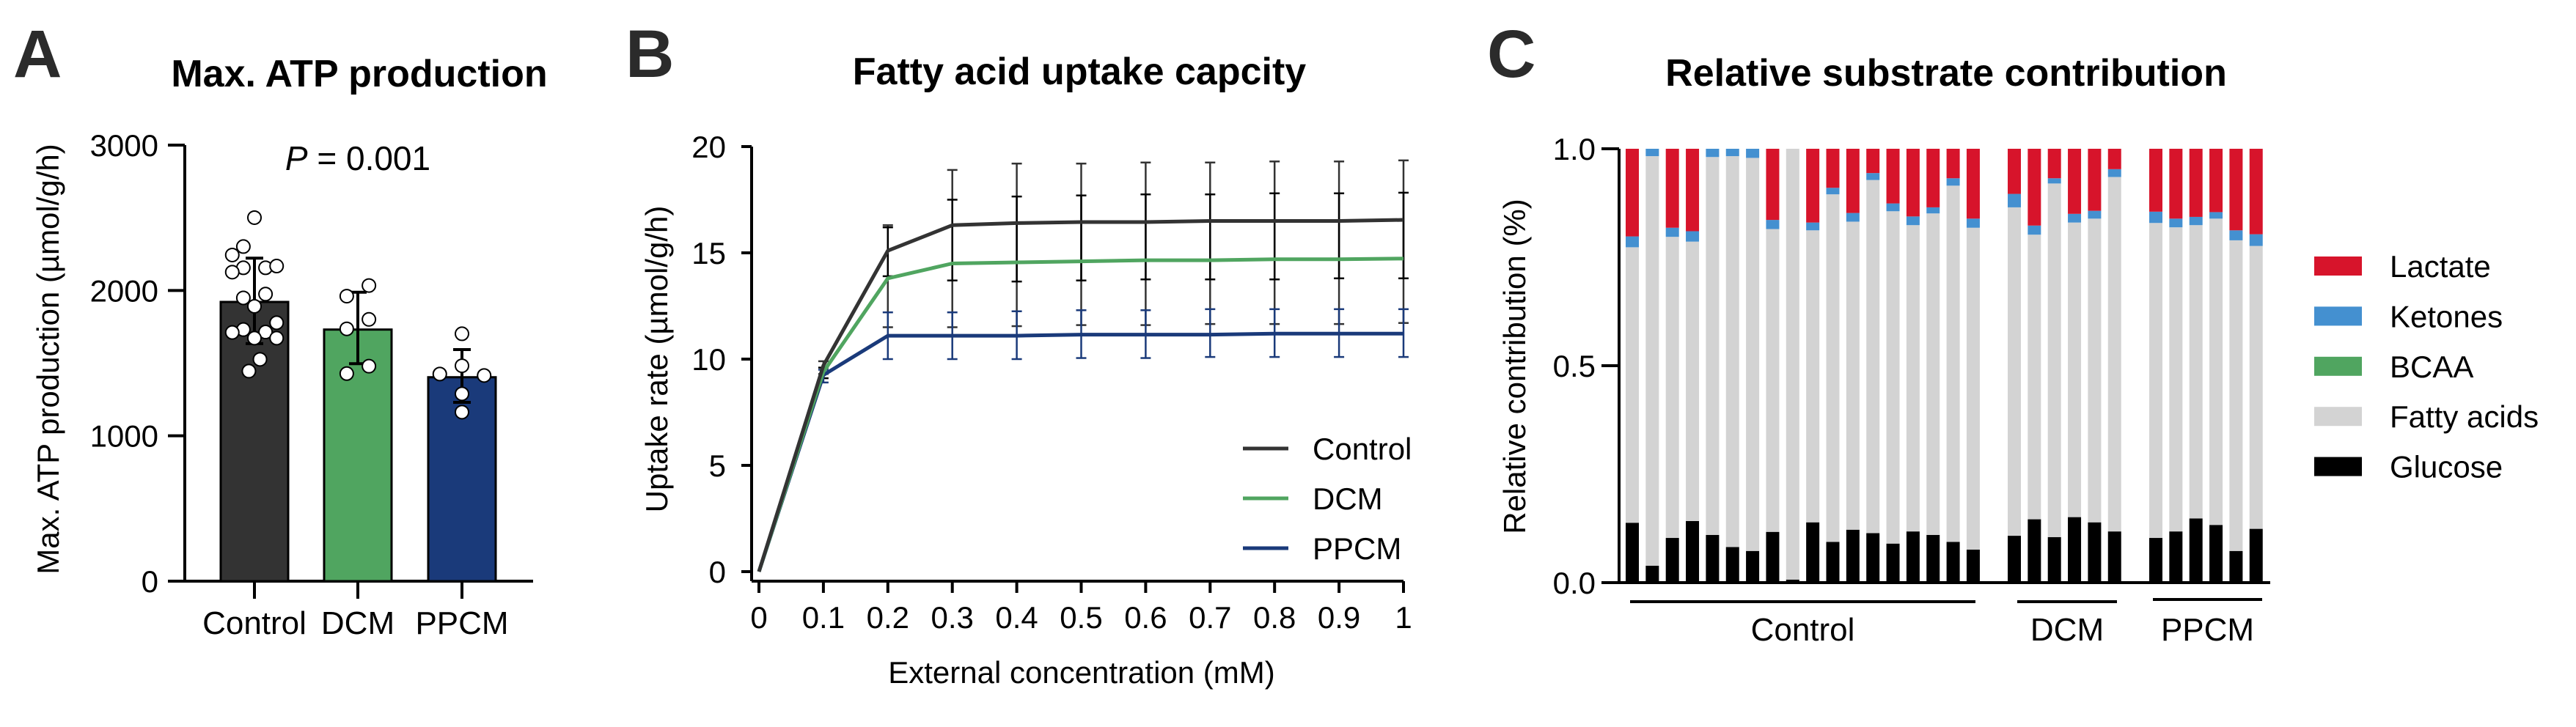 This screenshot has width=2576, height=727. What do you see at coordinates (124, 290) in the screenshot?
I see `y-tick-label: 2000` at bounding box center [124, 290].